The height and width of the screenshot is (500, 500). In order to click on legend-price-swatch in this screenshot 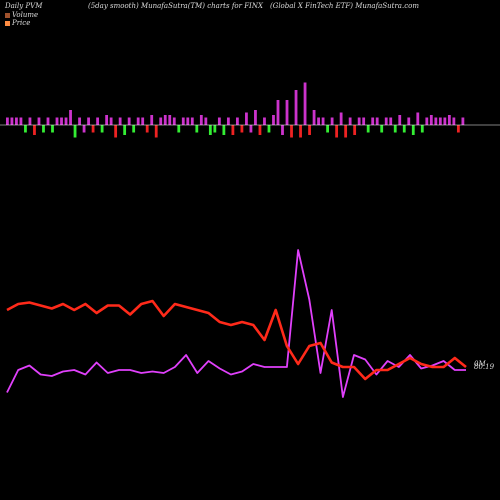, I will do `click(7, 23)`.